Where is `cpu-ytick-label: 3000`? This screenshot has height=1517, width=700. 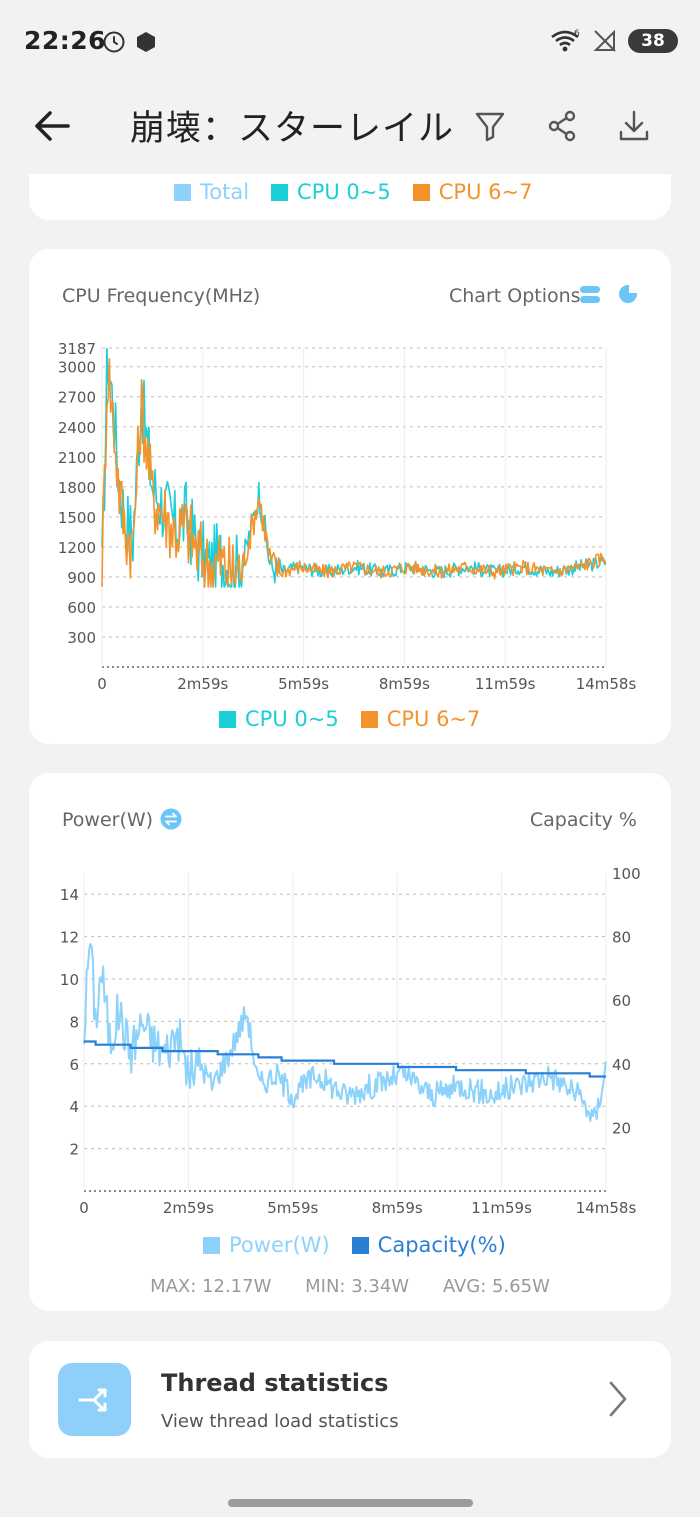
cpu-ytick-label: 3000 is located at coordinates (77, 368).